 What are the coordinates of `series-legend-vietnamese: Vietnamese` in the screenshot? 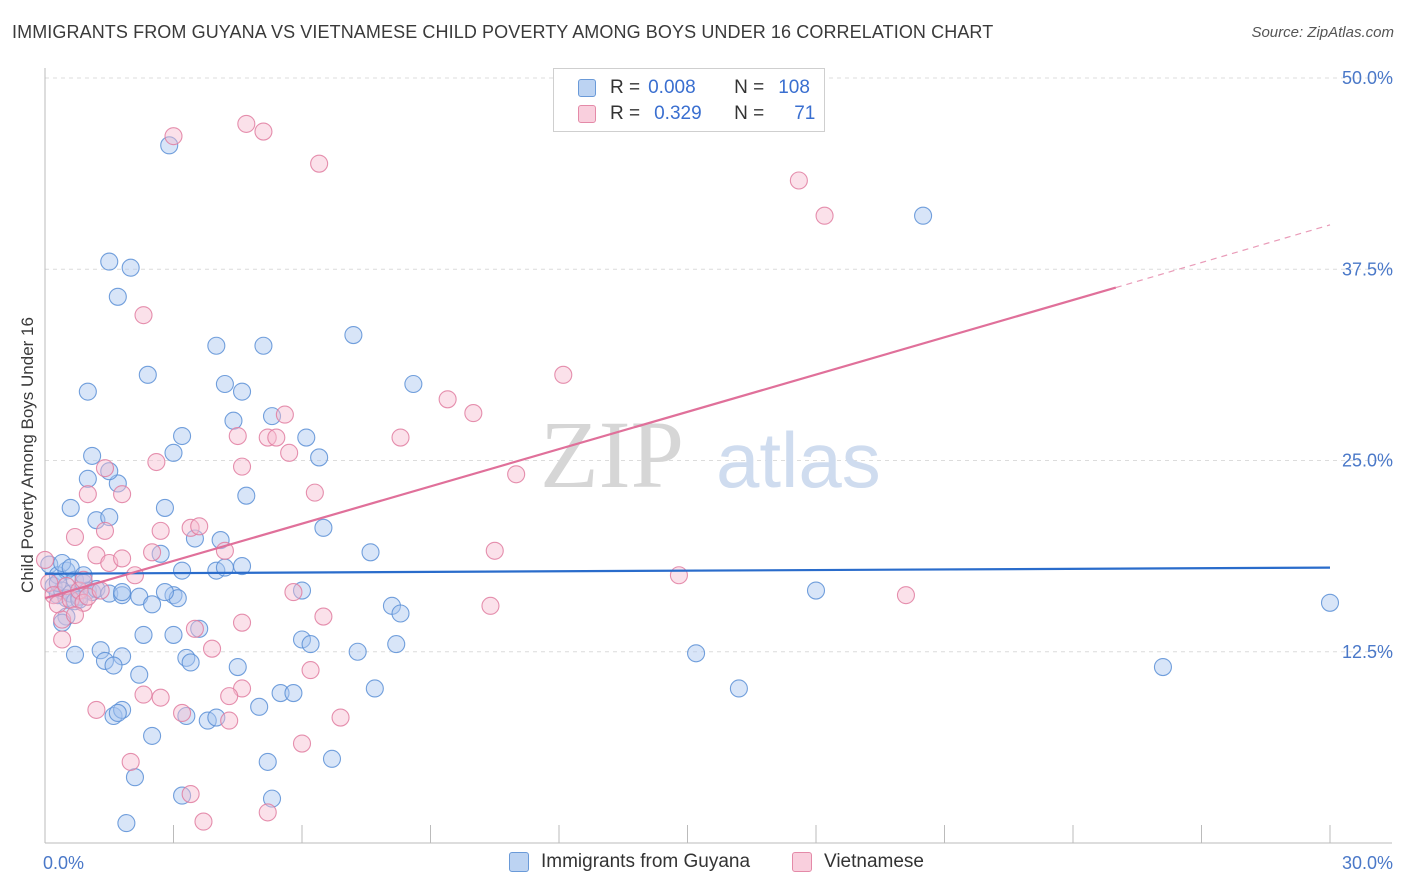 It's located at (858, 862).